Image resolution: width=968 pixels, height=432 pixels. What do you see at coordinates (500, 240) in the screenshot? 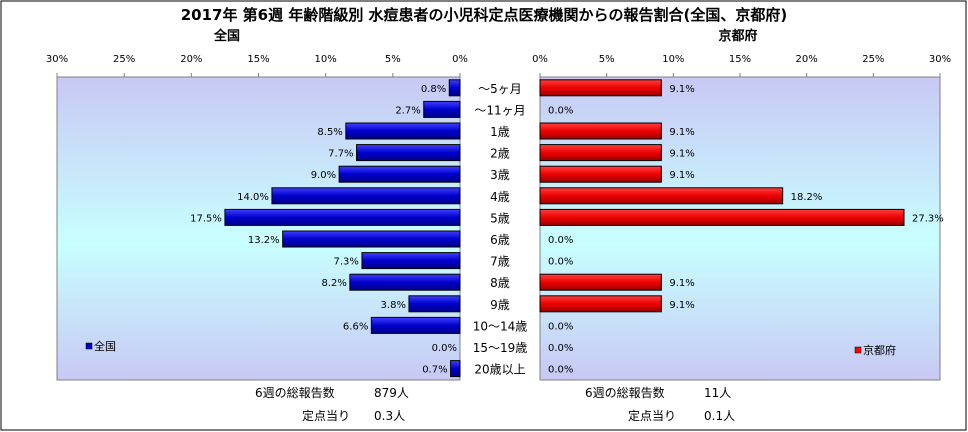
I see `category-label: 6歳` at bounding box center [500, 240].